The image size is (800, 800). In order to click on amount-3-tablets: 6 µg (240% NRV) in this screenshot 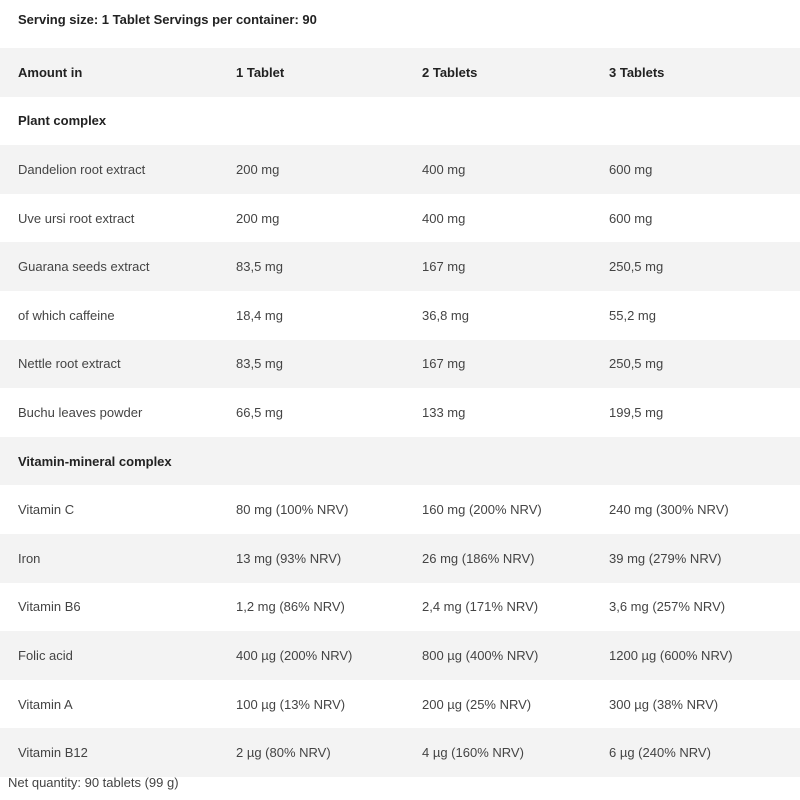, I will do `click(660, 753)`.